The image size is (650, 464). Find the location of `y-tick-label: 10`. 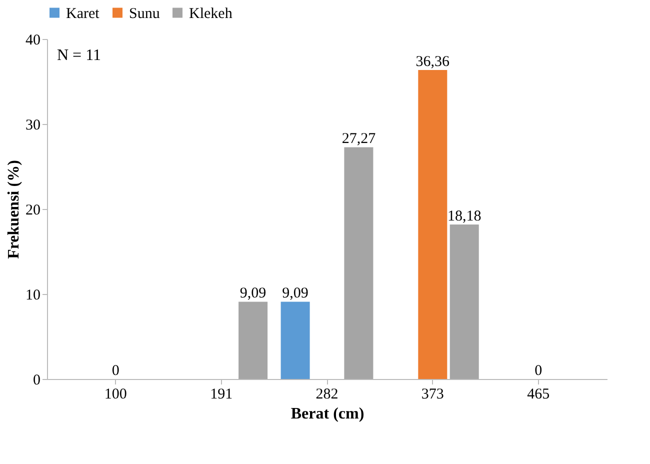

y-tick-label: 10 is located at coordinates (33, 296).